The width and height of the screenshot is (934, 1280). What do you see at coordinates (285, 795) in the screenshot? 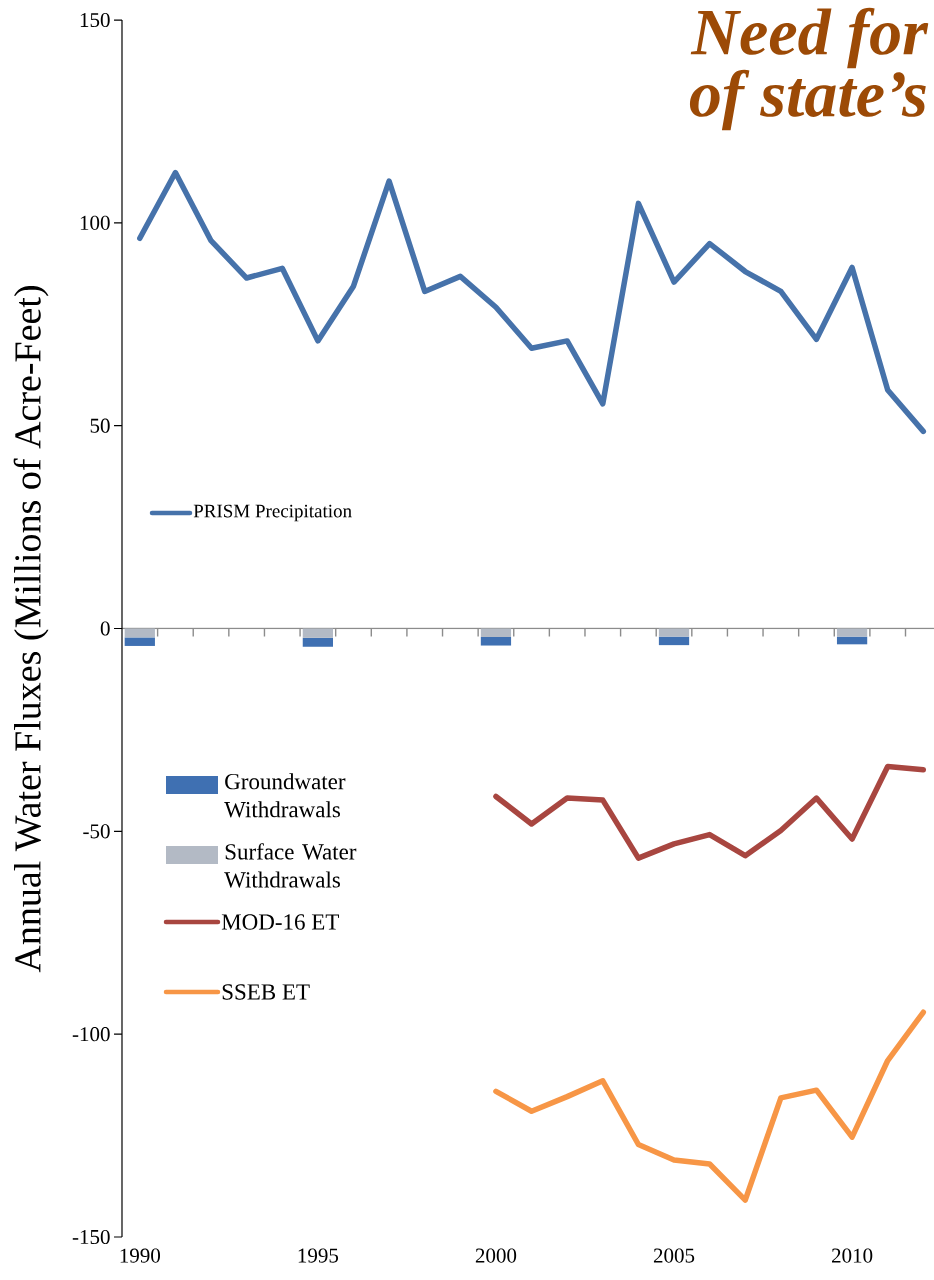
I see `legend-label: Groundwater Withdrawals` at bounding box center [285, 795].